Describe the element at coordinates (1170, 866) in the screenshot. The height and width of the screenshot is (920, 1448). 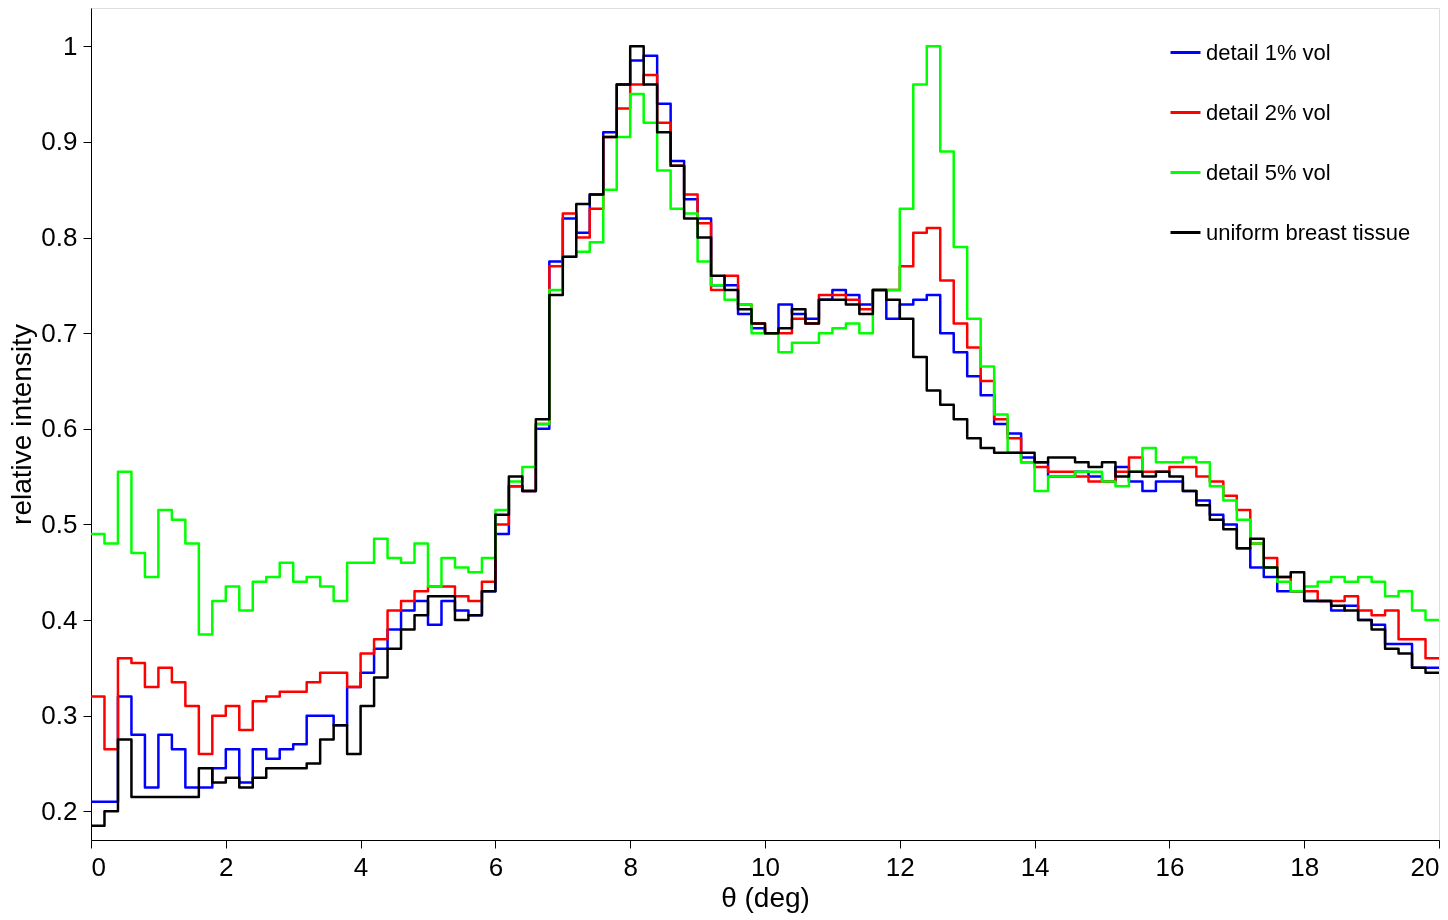
I see `x-tick-label: 16` at that location.